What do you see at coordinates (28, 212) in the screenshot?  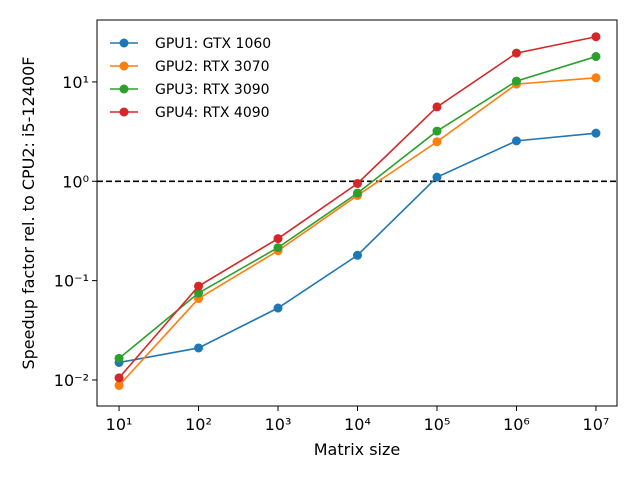 I see `y-axis-label: Speedup factor rel. to CPU2: i5-12400F` at bounding box center [28, 212].